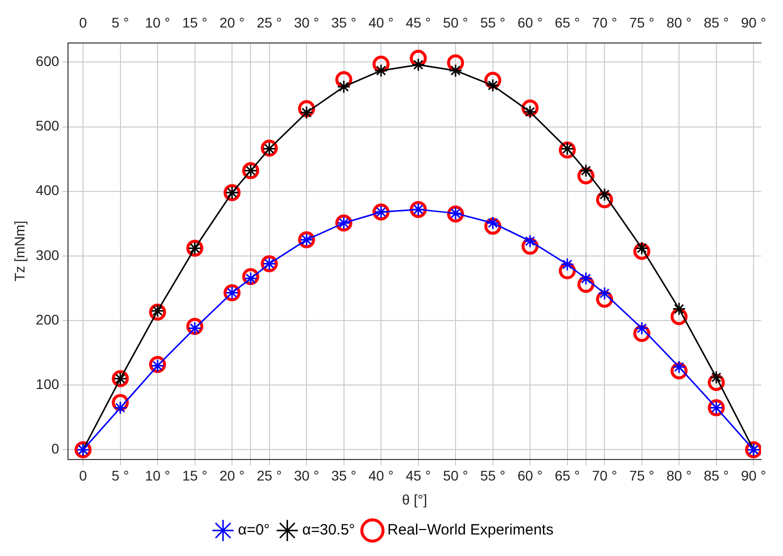  Describe the element at coordinates (418, 476) in the screenshot. I see `x-tick-label: 45 °` at that location.